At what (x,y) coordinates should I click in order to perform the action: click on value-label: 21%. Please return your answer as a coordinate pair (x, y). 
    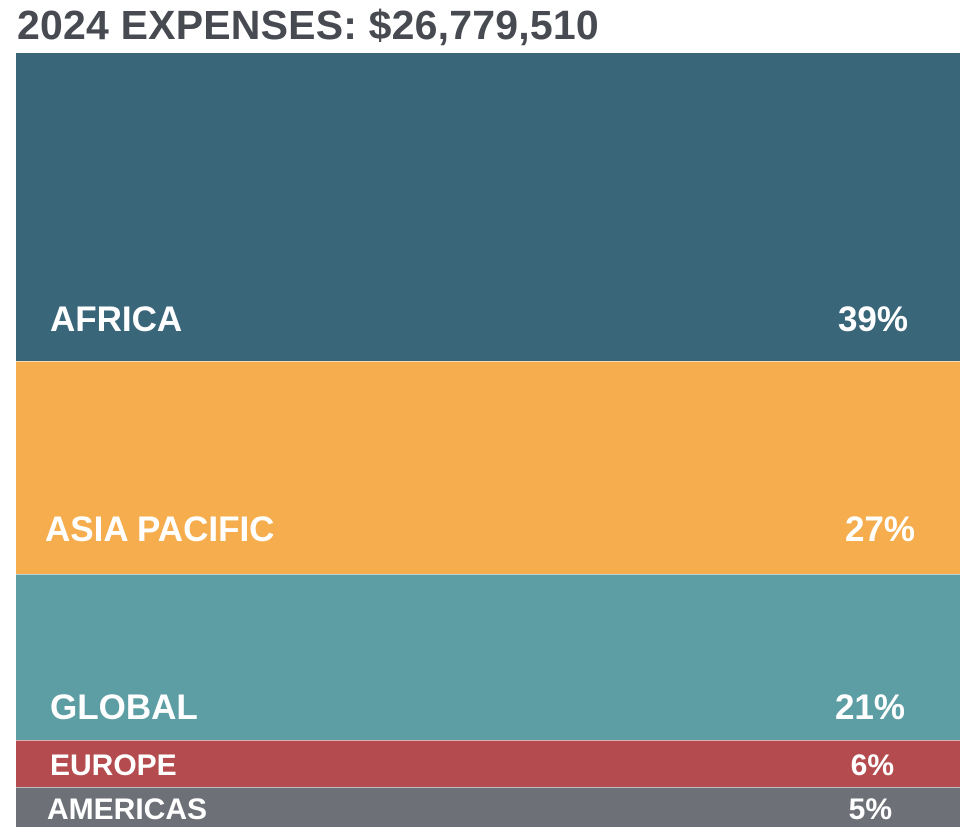
    Looking at the image, I should click on (869, 707).